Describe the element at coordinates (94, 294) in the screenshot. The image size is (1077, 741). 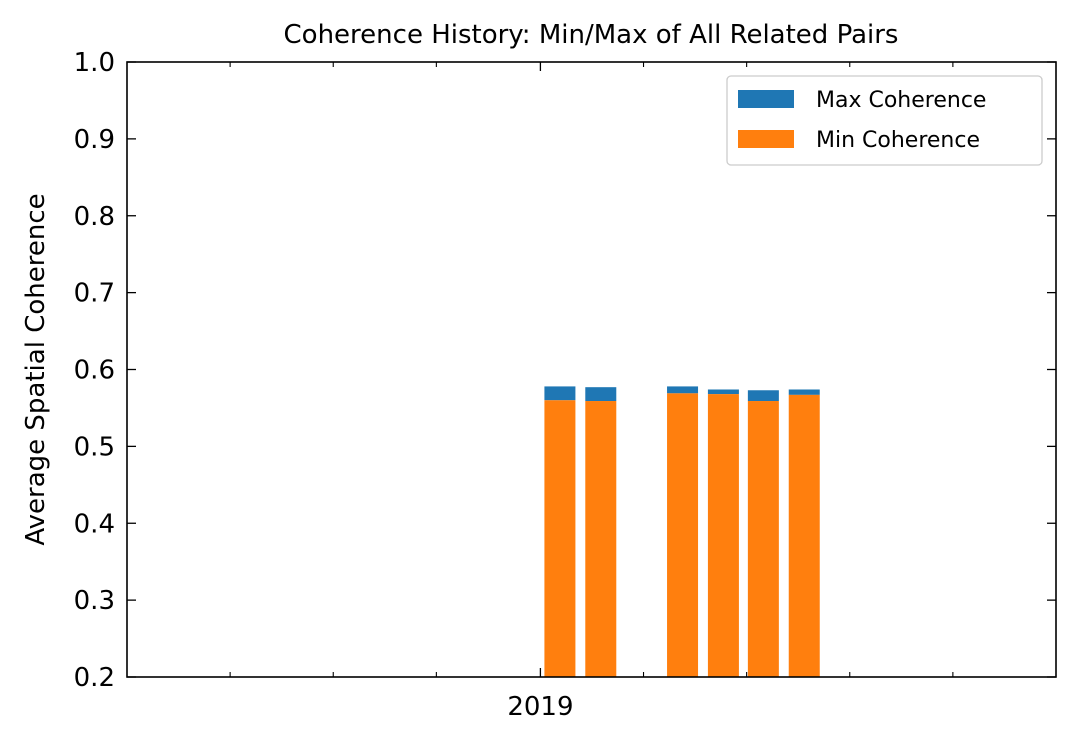
I see `y-tick-label-5: 0.7` at that location.